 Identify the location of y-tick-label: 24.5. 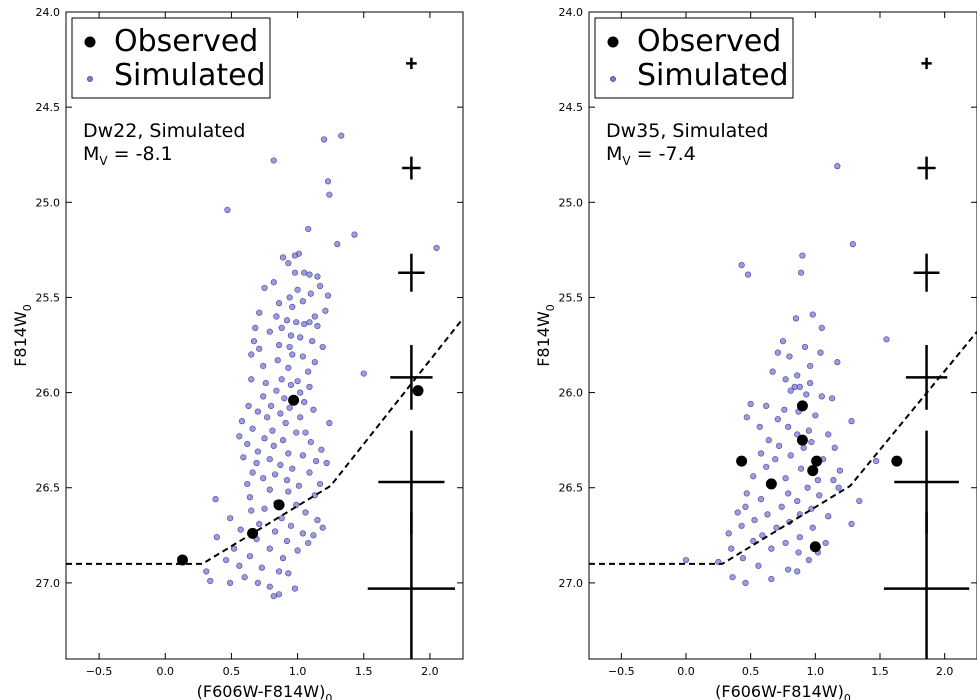
(571, 107).